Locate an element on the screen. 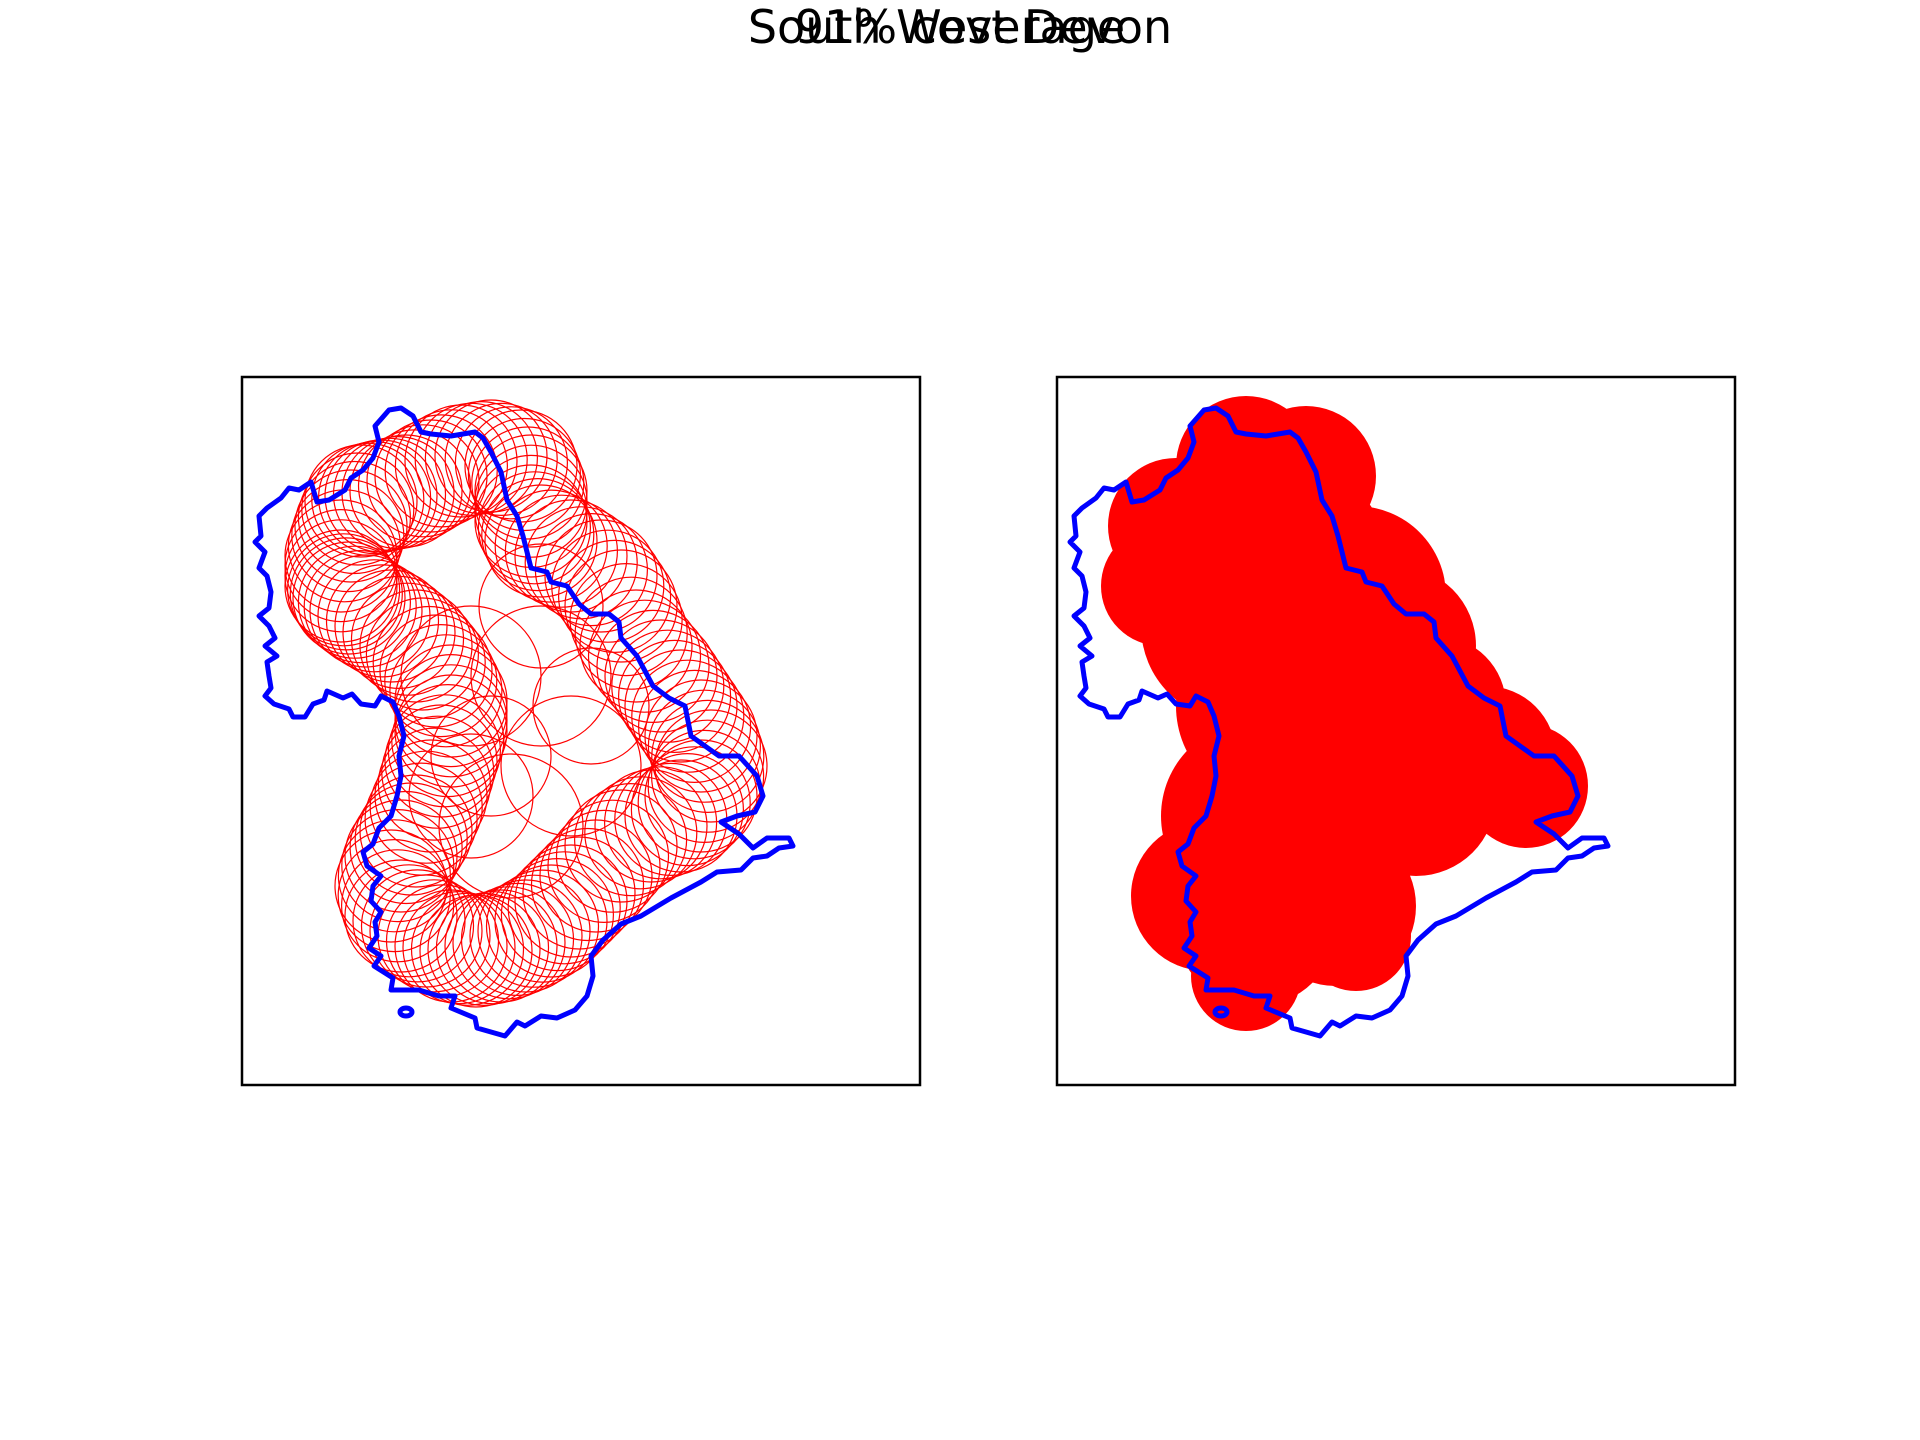 Image resolution: width=1920 pixels, height=1440 pixels. figure-title: South West Devon is located at coordinates (960, 27).